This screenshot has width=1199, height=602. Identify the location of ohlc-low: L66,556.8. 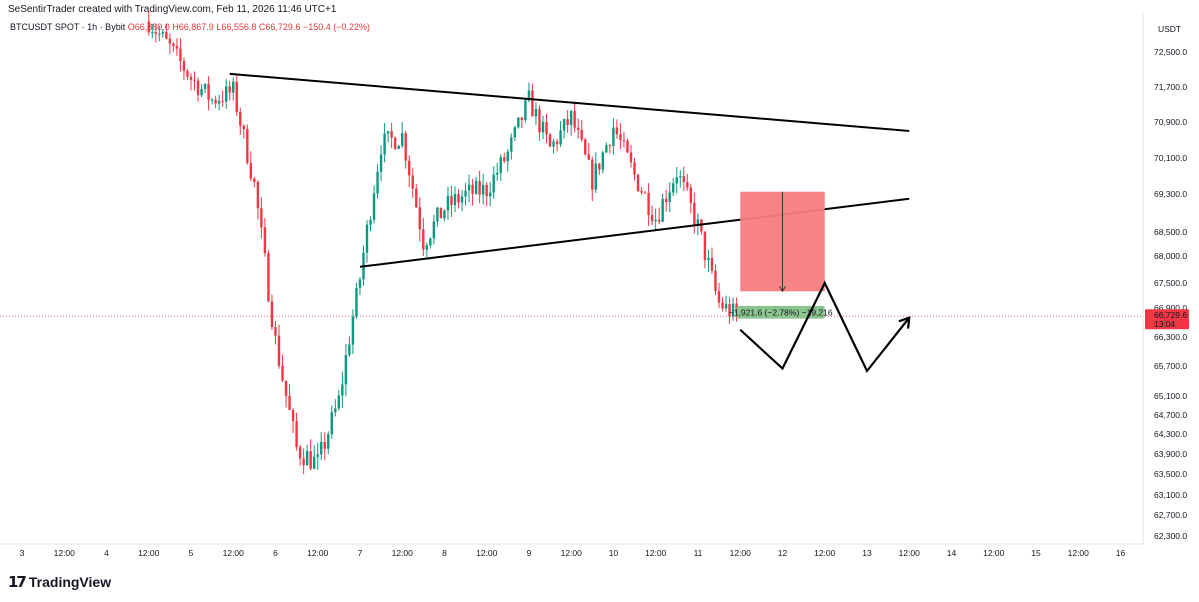
(236, 27).